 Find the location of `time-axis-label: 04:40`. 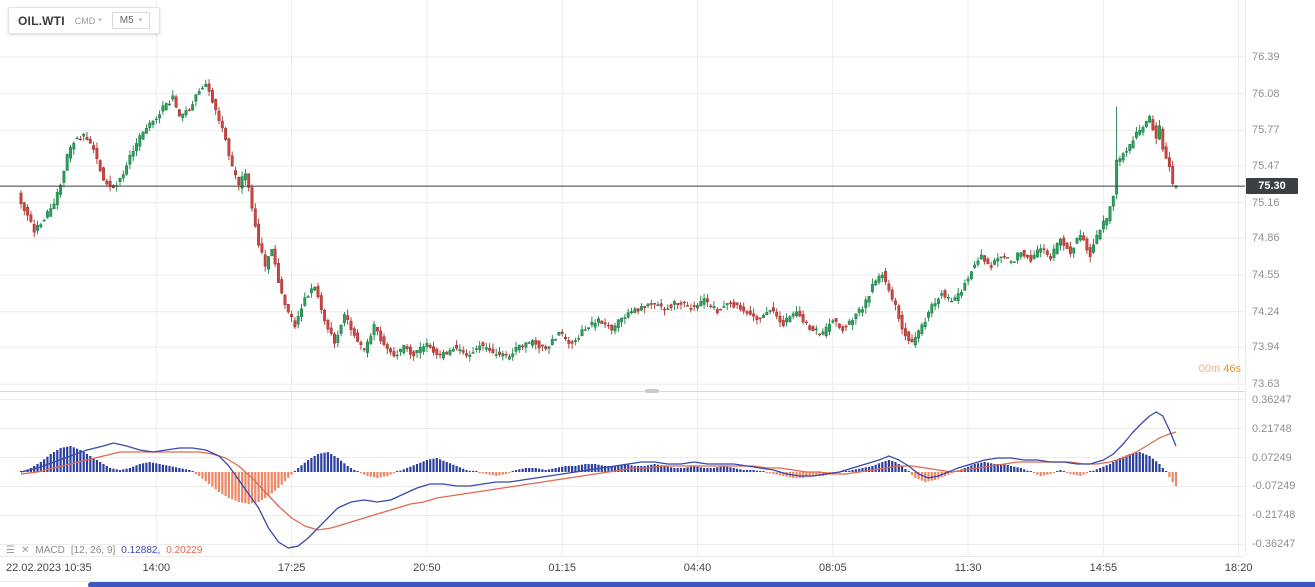

time-axis-label: 04:40 is located at coordinates (697, 568).